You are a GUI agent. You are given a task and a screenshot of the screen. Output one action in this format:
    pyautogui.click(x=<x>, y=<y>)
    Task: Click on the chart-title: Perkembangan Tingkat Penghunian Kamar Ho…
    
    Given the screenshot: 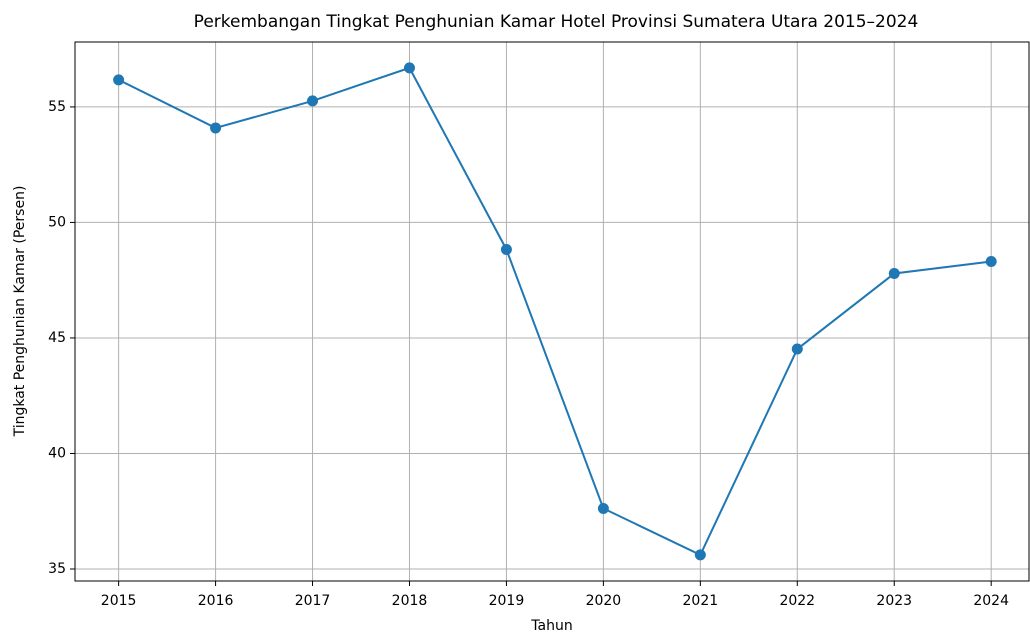 What is the action you would take?
    pyautogui.click(x=556, y=22)
    